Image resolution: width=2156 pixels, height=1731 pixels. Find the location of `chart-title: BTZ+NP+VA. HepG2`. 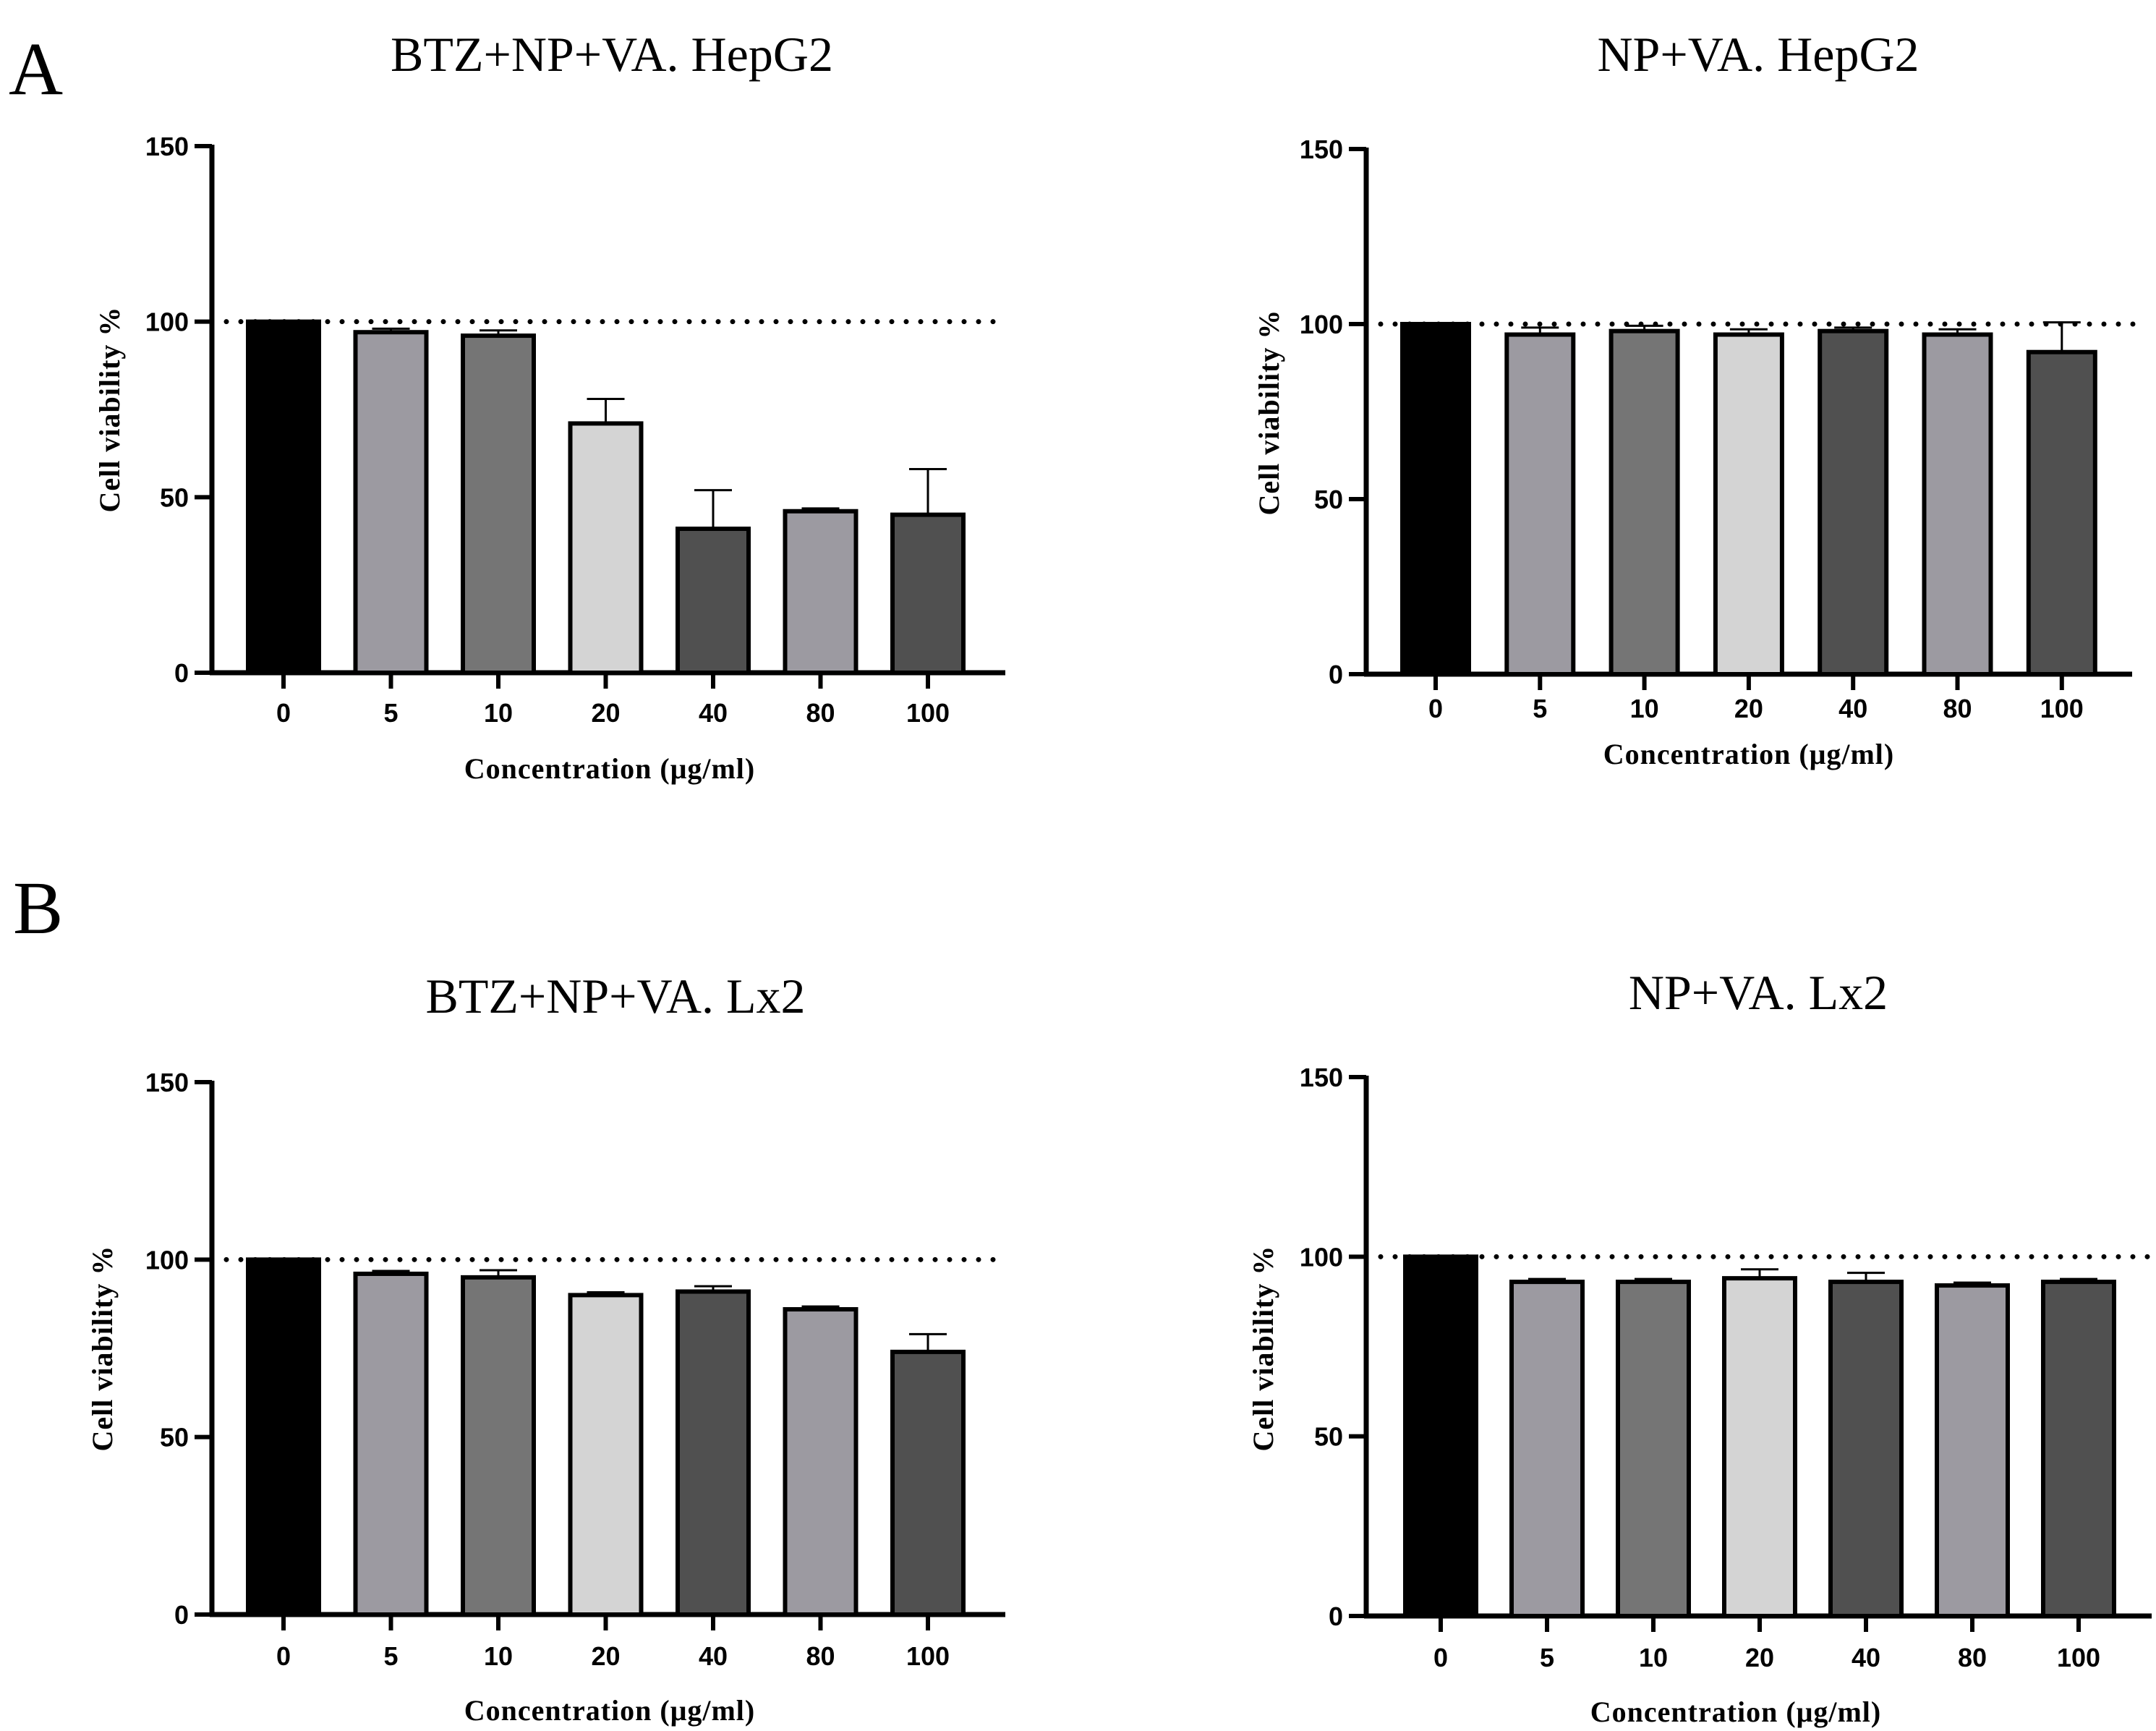

chart-title: BTZ+NP+VA. HepG2 is located at coordinates (612, 54).